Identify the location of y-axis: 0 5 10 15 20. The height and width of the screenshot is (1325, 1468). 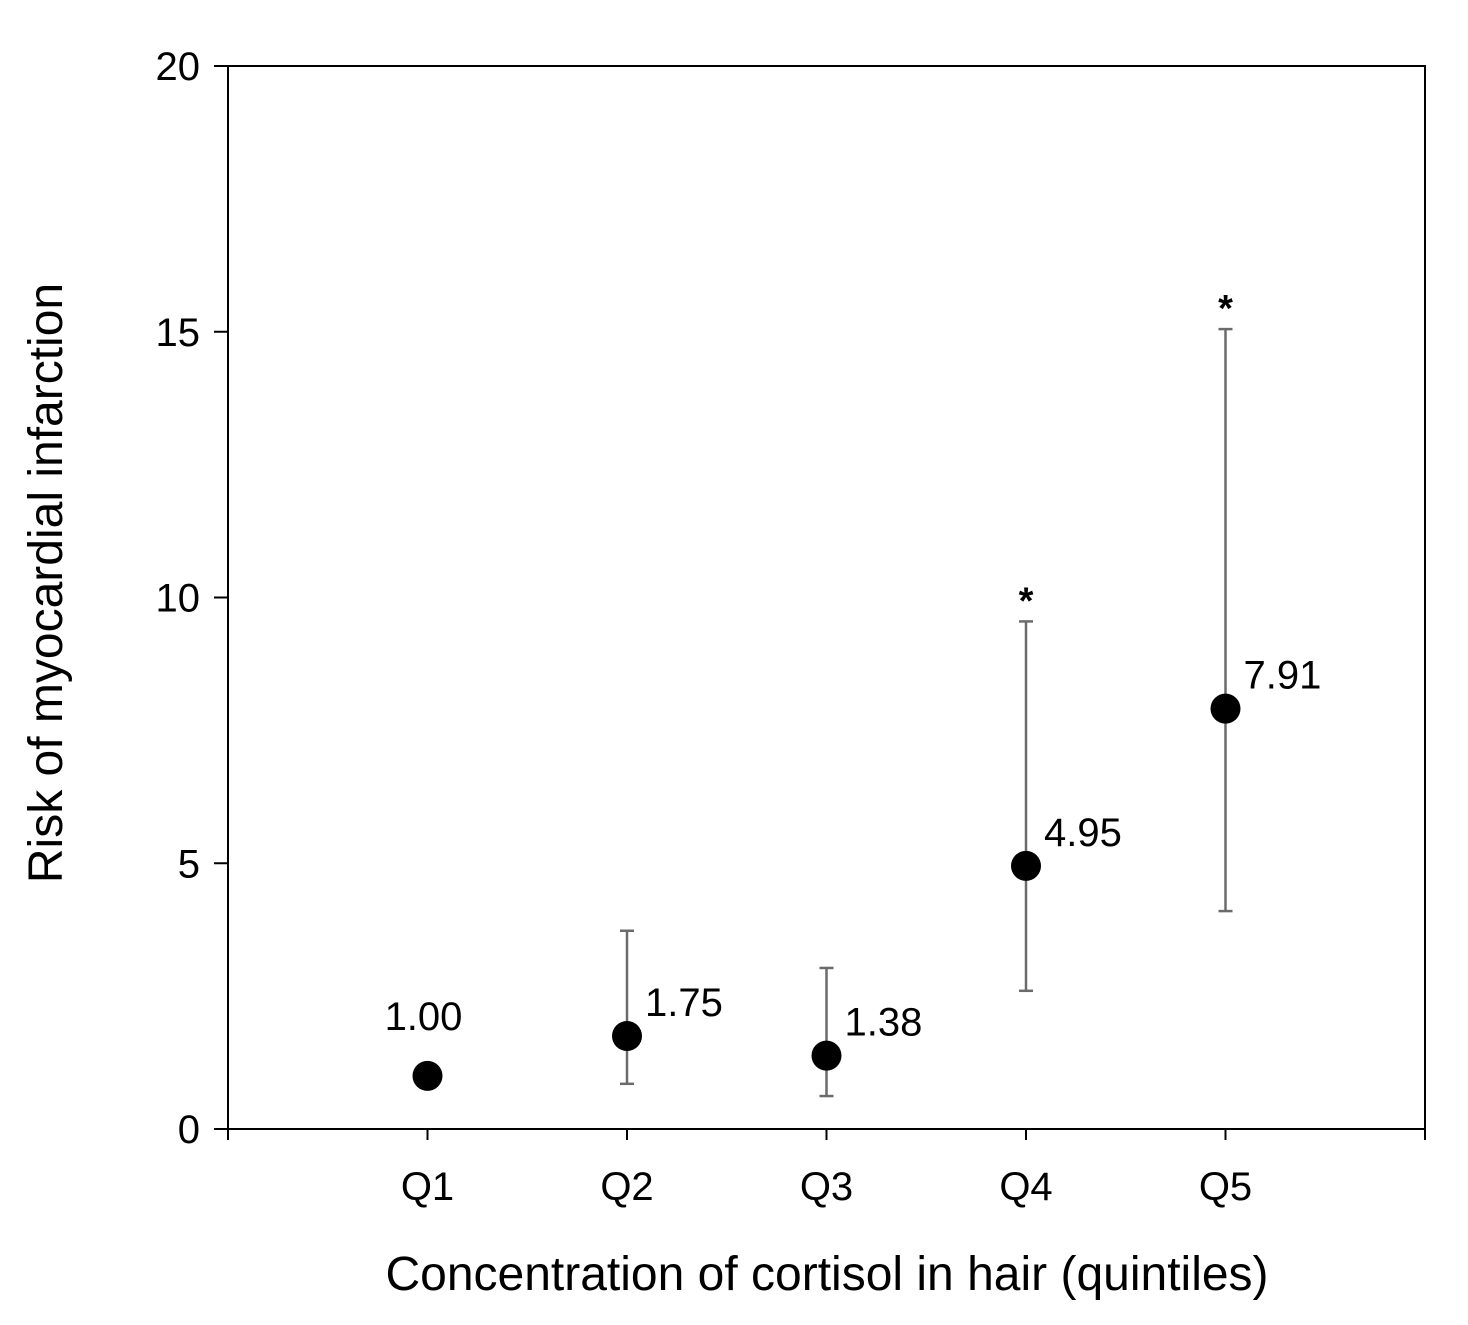
(192, 598).